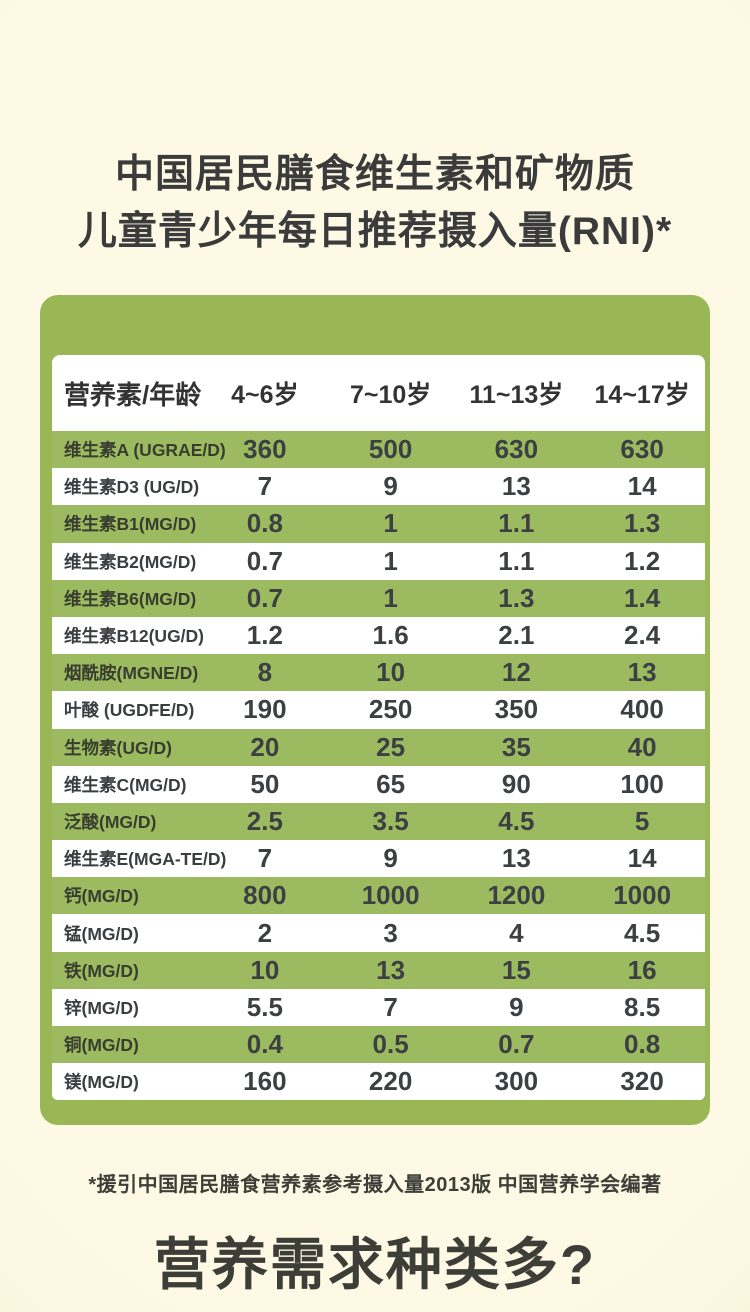 This screenshot has height=1312, width=750. I want to click on row-value: 90, so click(516, 783).